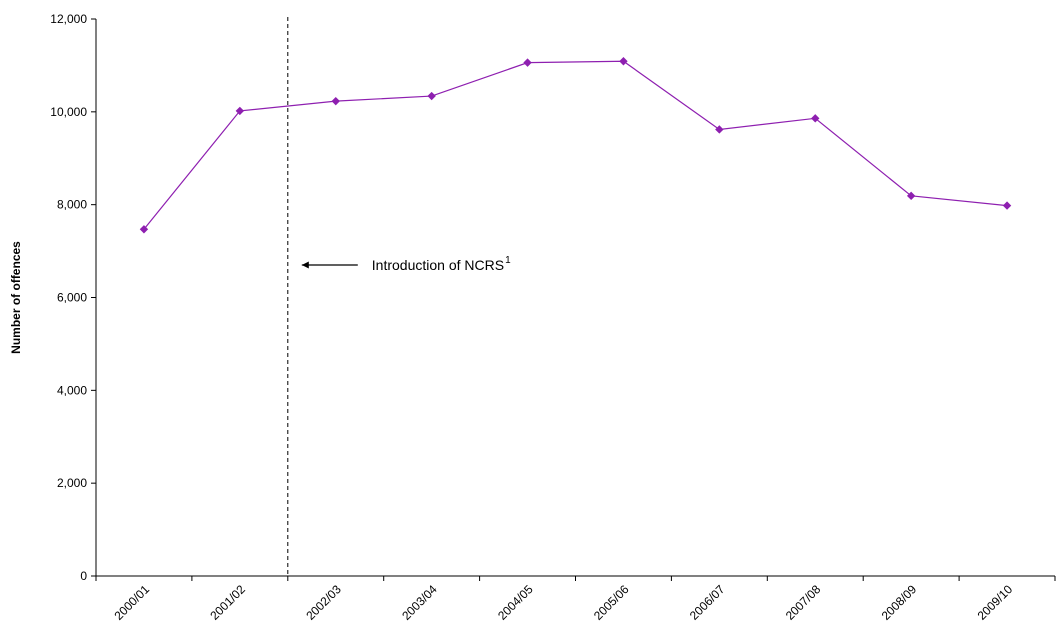 This screenshot has height=643, width=1058. I want to click on x-tick-label: 2008/09, so click(899, 602).